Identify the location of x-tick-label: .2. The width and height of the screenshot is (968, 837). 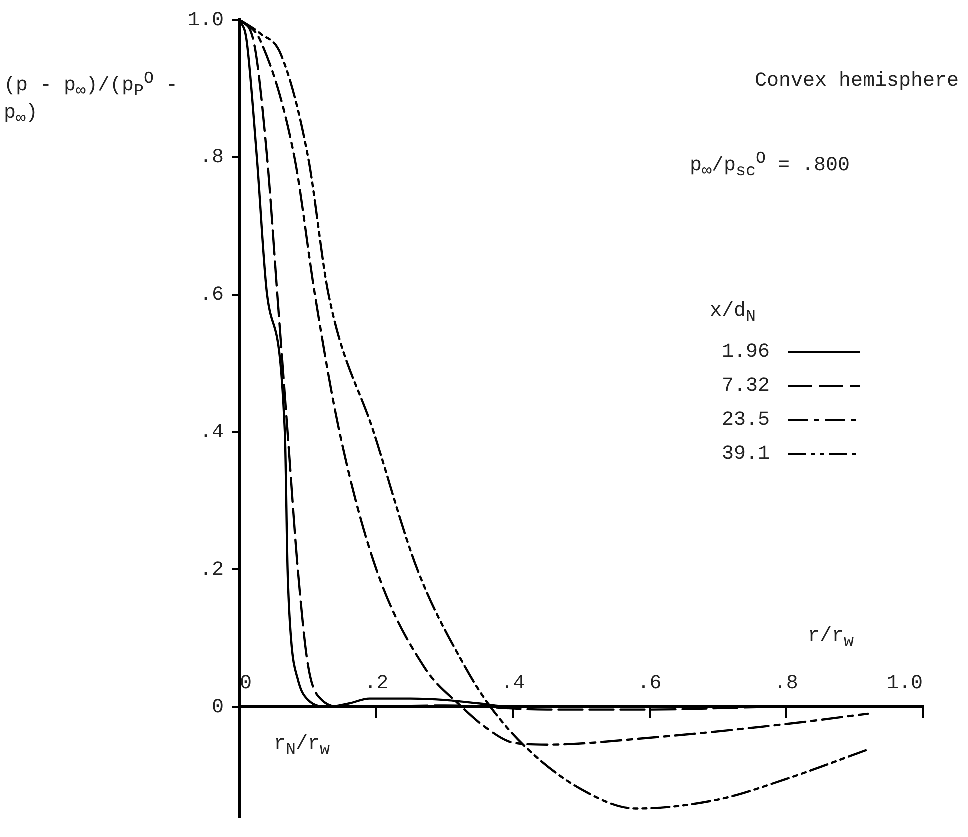
(376, 684).